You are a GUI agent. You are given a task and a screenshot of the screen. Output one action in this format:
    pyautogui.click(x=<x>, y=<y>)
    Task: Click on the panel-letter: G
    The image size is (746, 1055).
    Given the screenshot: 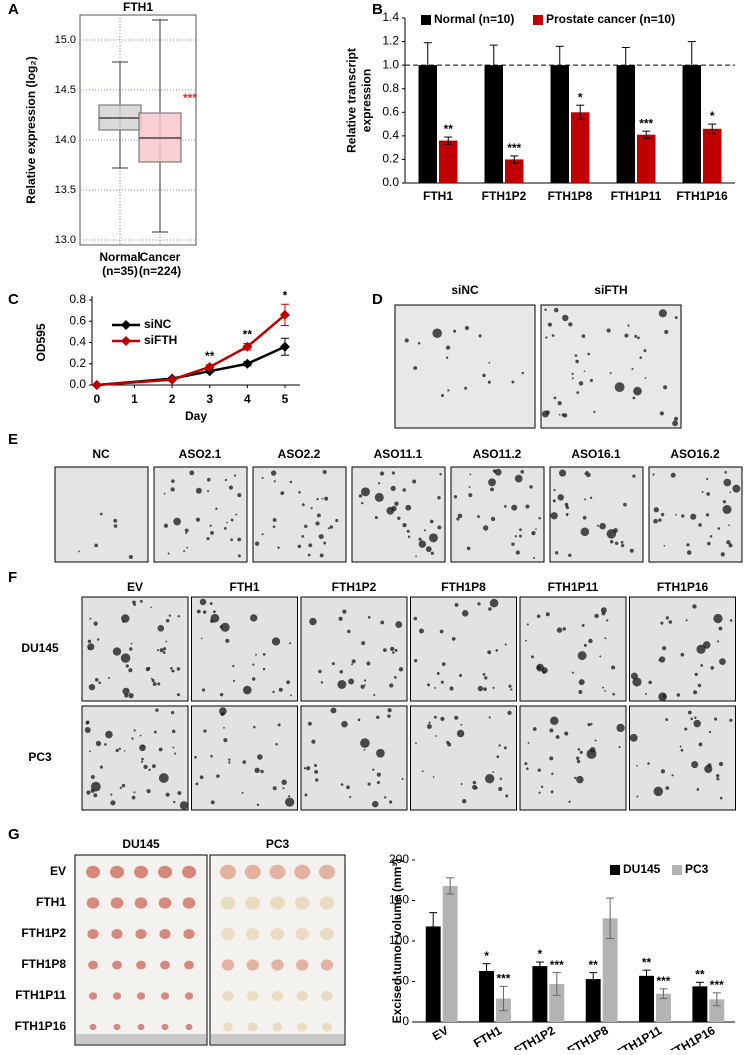 What is the action you would take?
    pyautogui.click(x=14, y=834)
    